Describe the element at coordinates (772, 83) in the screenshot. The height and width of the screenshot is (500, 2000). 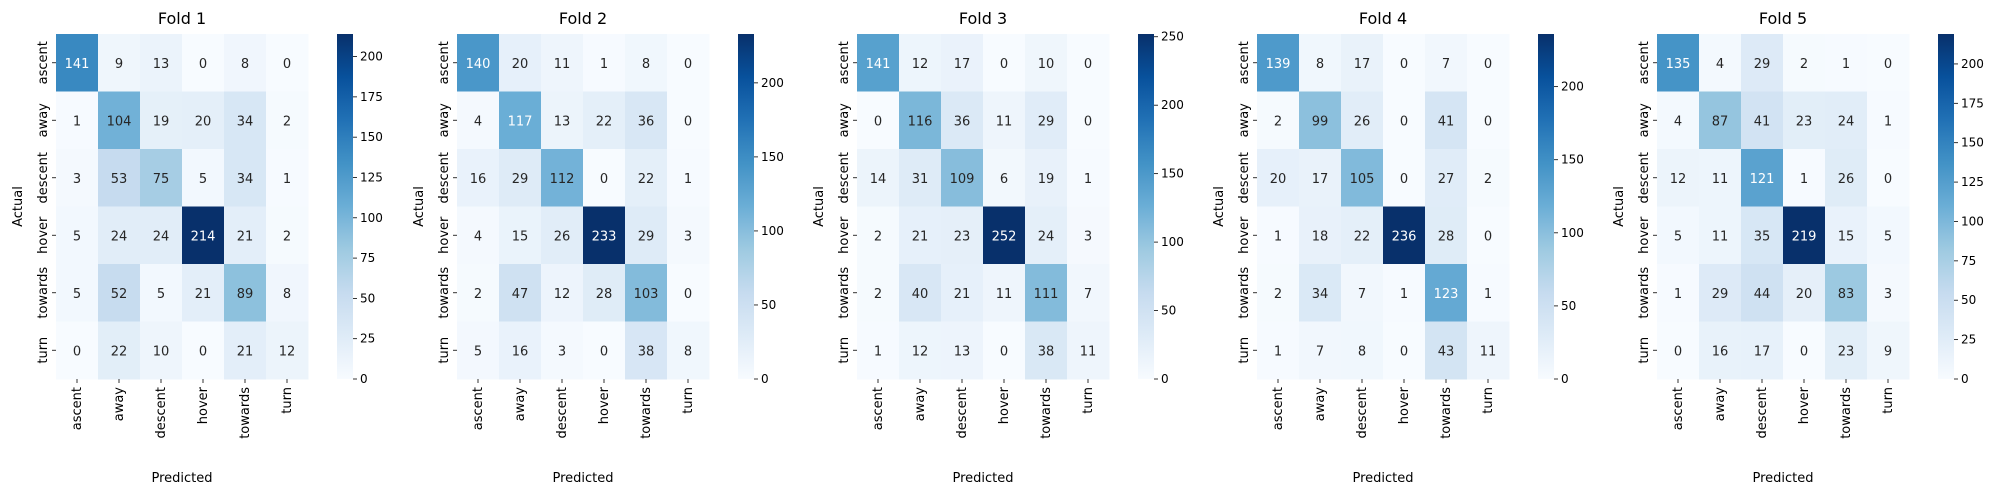
I see `colorbar-tick-label: 200` at that location.